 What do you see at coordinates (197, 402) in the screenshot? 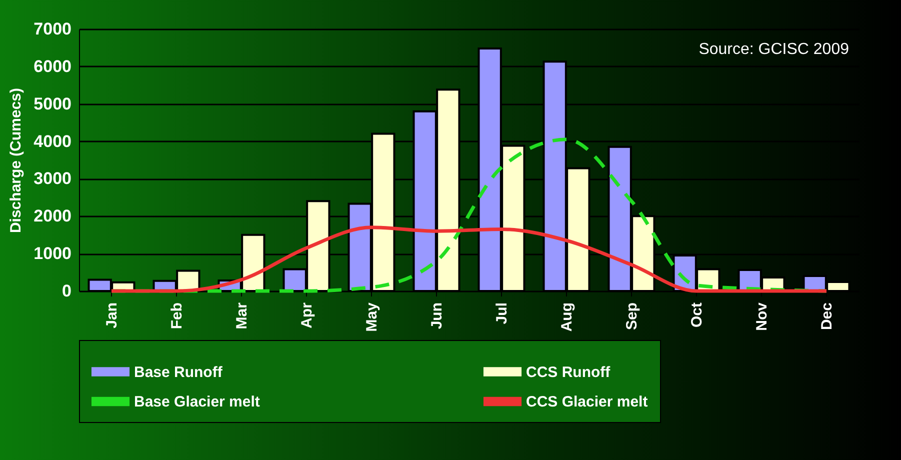
I see `legend-label: Base Glacier melt` at bounding box center [197, 402].